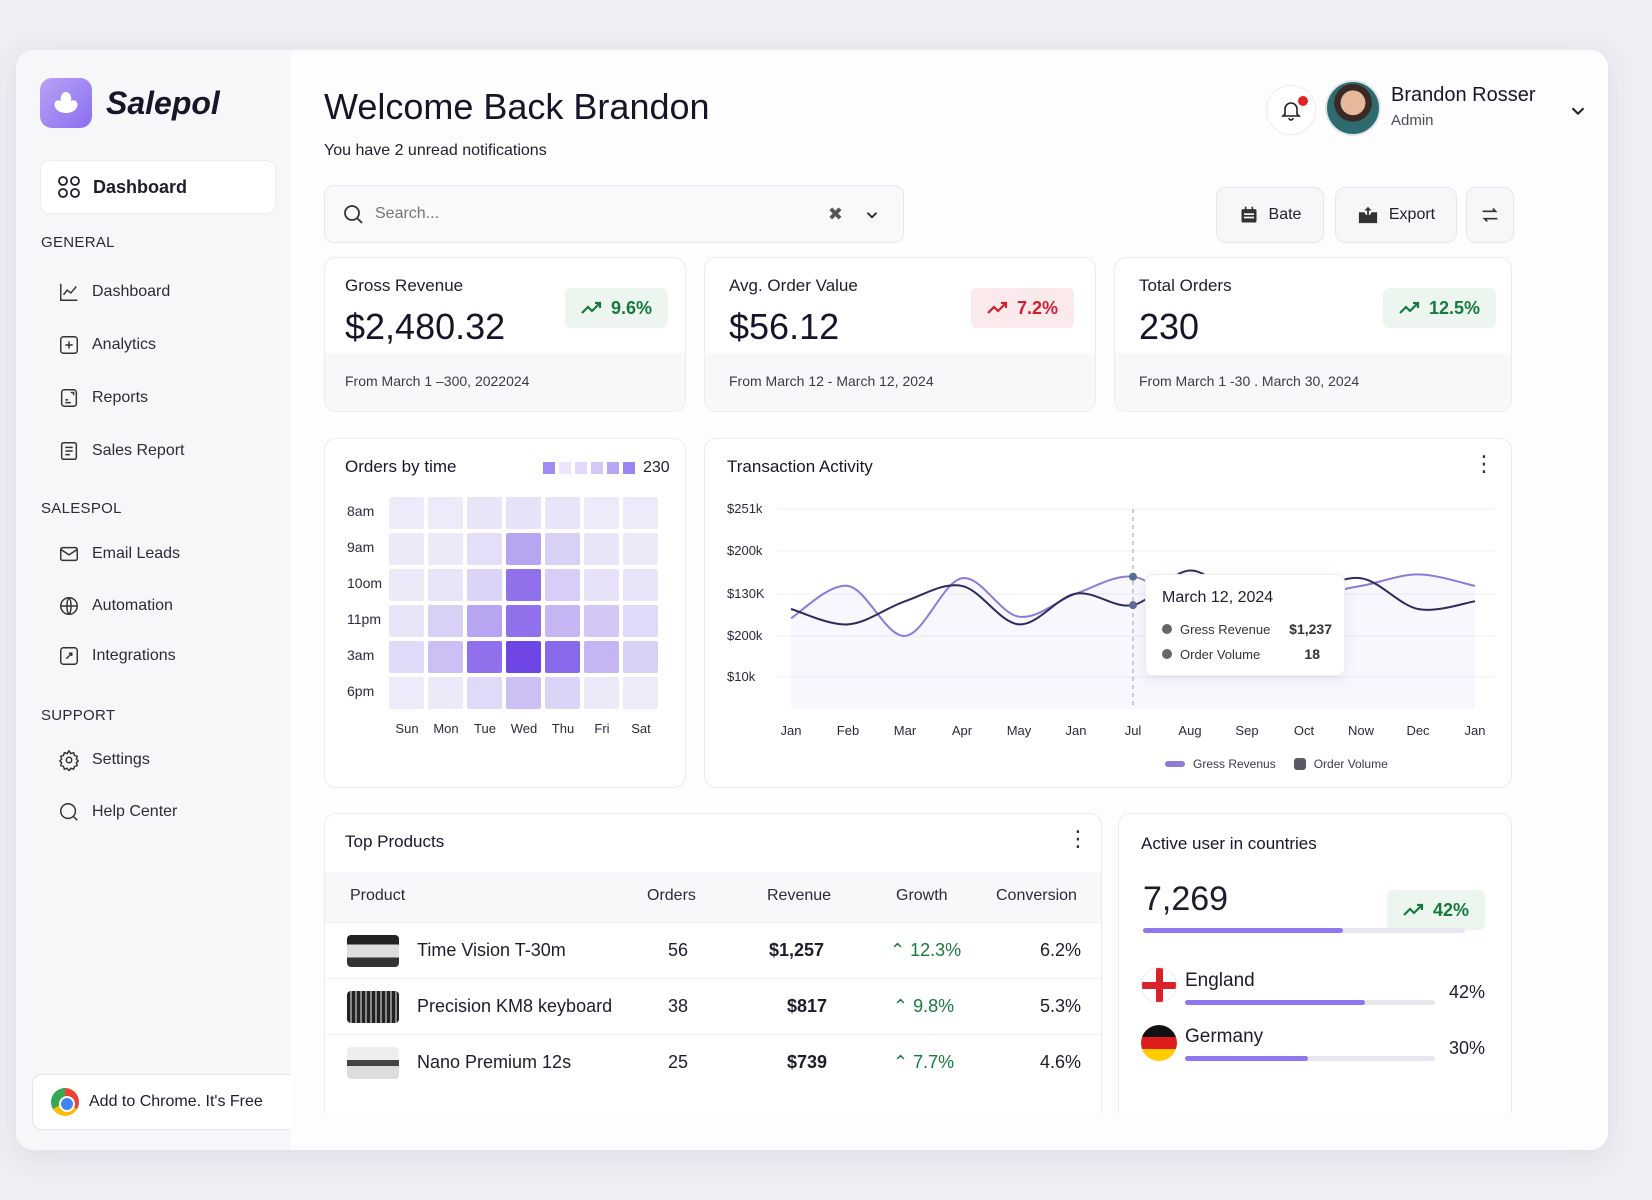 The image size is (1652, 1200). I want to click on search-bar: ✖, so click(614, 214).